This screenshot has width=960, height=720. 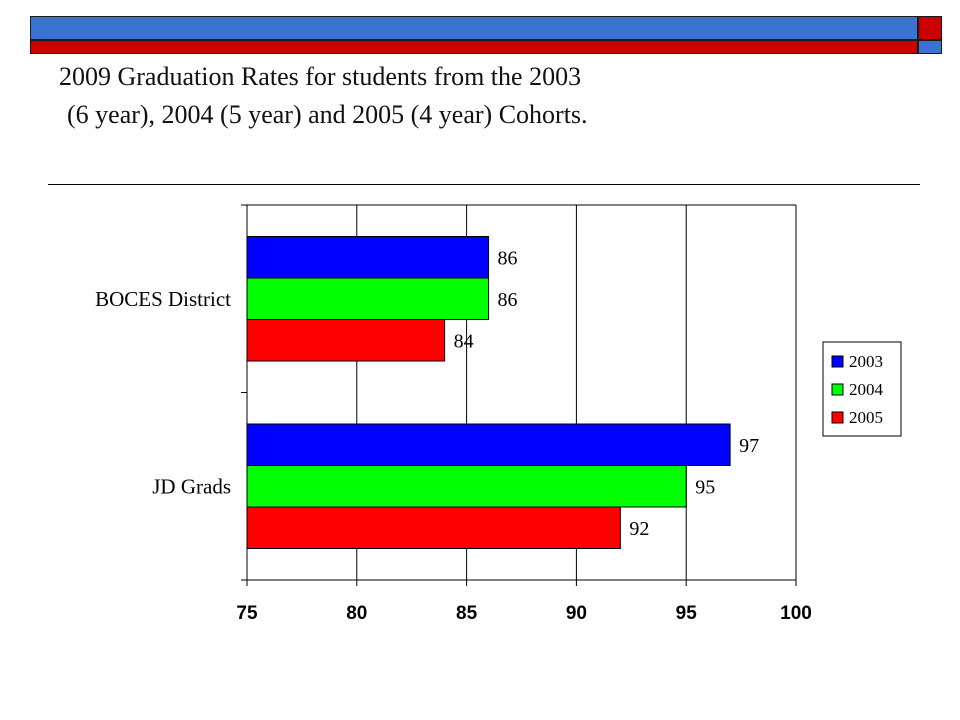 I want to click on title-divider, so click(x=484, y=184).